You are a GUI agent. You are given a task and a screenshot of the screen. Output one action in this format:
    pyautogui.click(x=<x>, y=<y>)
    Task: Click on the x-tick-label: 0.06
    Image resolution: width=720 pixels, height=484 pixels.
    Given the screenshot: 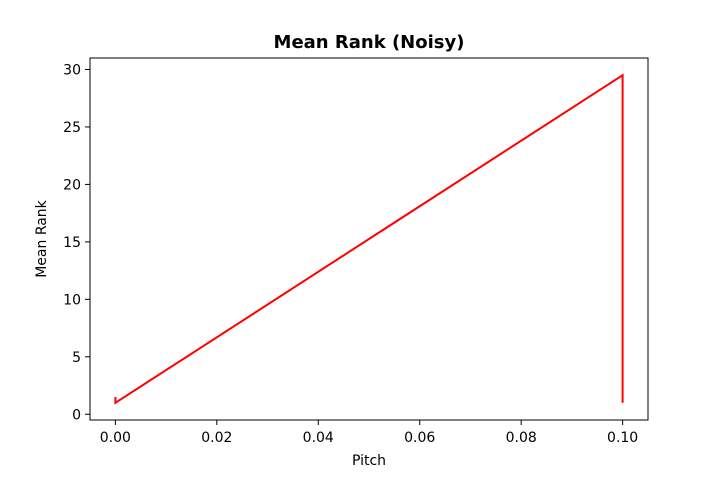 What is the action you would take?
    pyautogui.click(x=419, y=438)
    